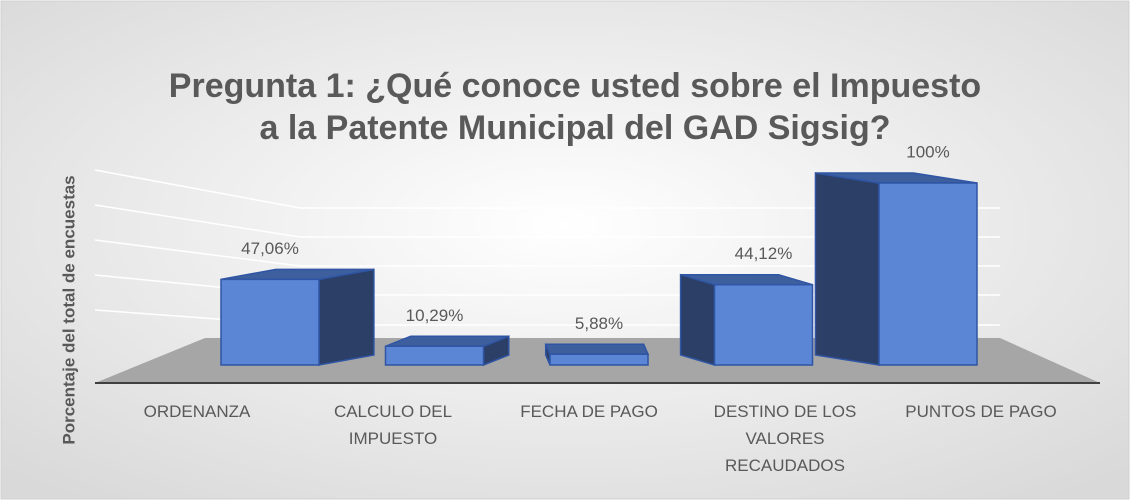 The height and width of the screenshot is (500, 1130). What do you see at coordinates (927, 151) in the screenshot?
I see `data-label: 100%` at bounding box center [927, 151].